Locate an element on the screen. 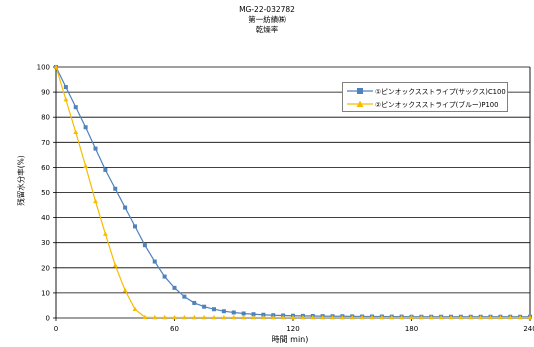 The image size is (534, 347). x-tick-label: 120 is located at coordinates (292, 329).